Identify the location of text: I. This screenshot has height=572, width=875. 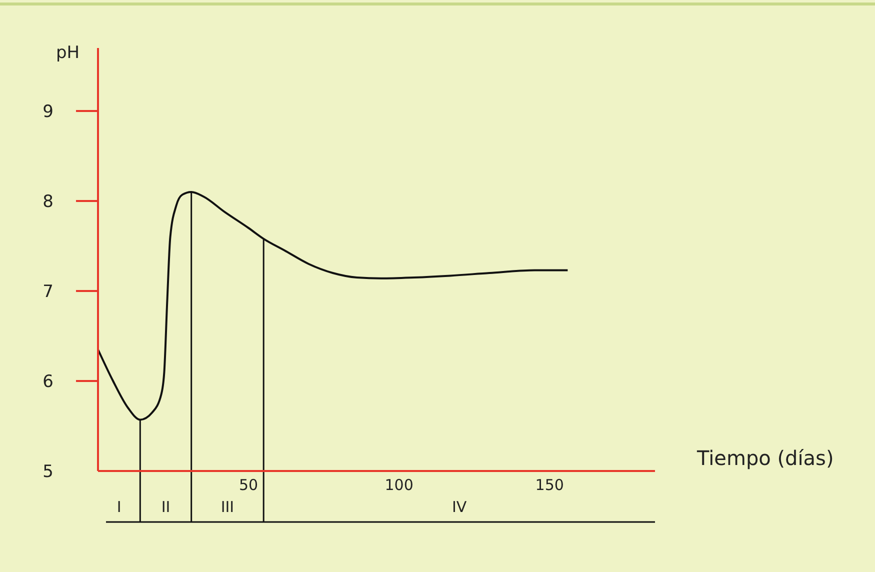
(119, 507).